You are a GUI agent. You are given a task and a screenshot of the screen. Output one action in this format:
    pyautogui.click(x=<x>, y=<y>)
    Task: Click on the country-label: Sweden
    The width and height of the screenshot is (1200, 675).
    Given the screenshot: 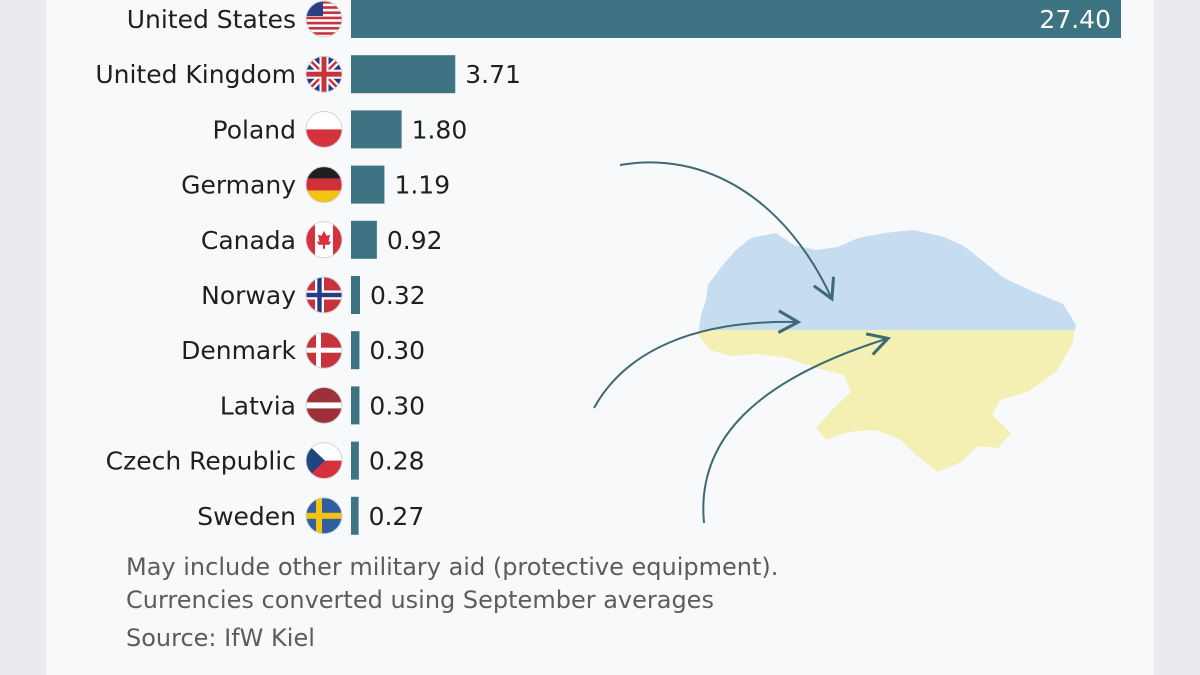 What is the action you would take?
    pyautogui.click(x=246, y=516)
    